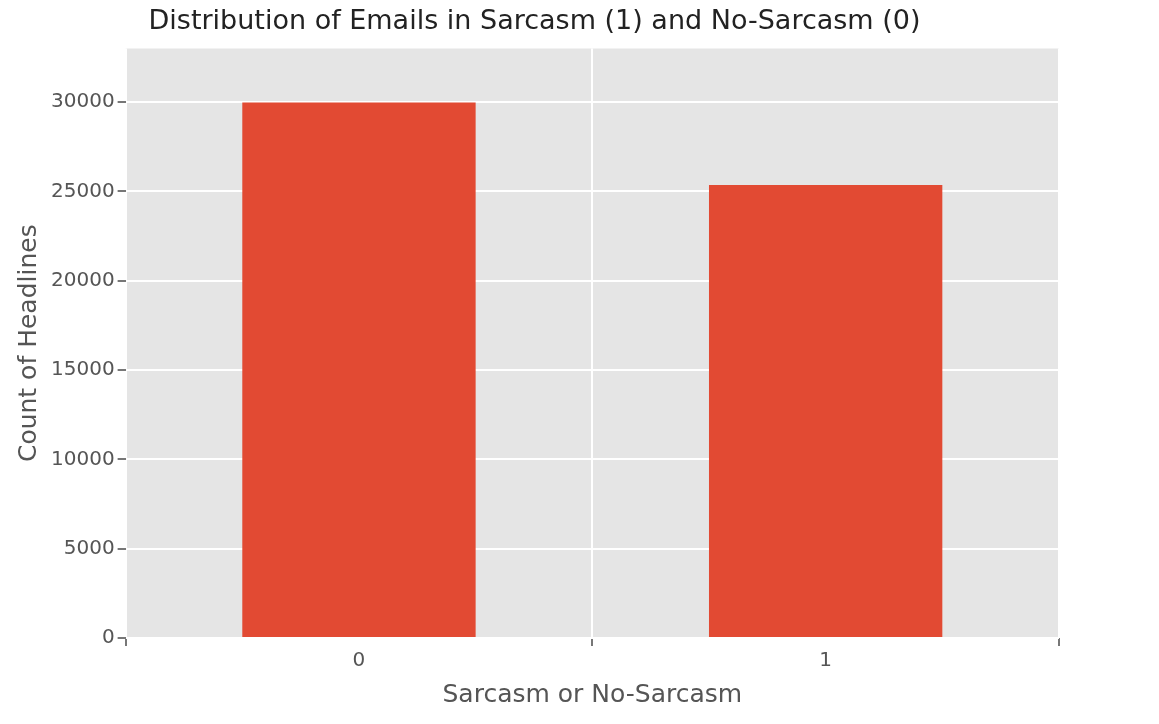 Image resolution: width=1159 pixels, height=724 pixels. I want to click on x-axis-title: Sarcasm or No-Sarcasm, so click(592, 693).